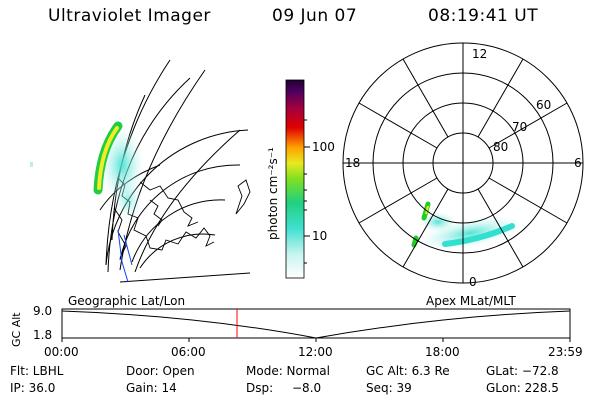 The image size is (600, 400). What do you see at coordinates (160, 371) in the screenshot?
I see `info-door: Door: Open` at bounding box center [160, 371].